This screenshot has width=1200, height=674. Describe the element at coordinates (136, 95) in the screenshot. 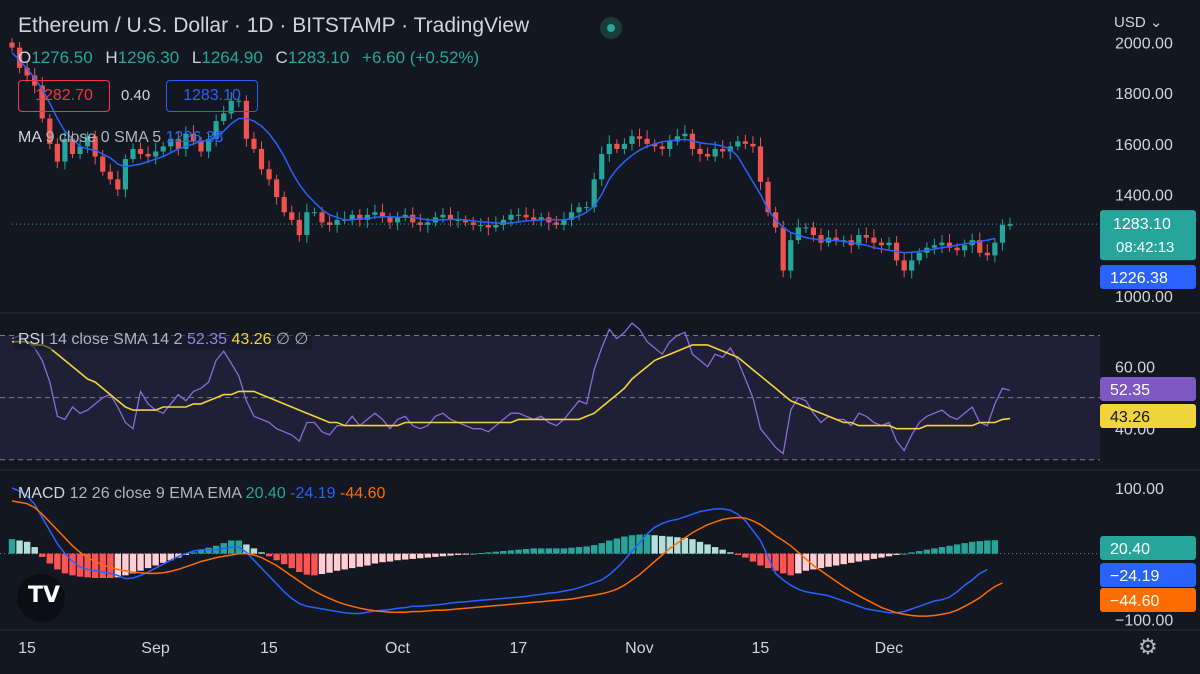

I see `spread-value: 0.40` at that location.